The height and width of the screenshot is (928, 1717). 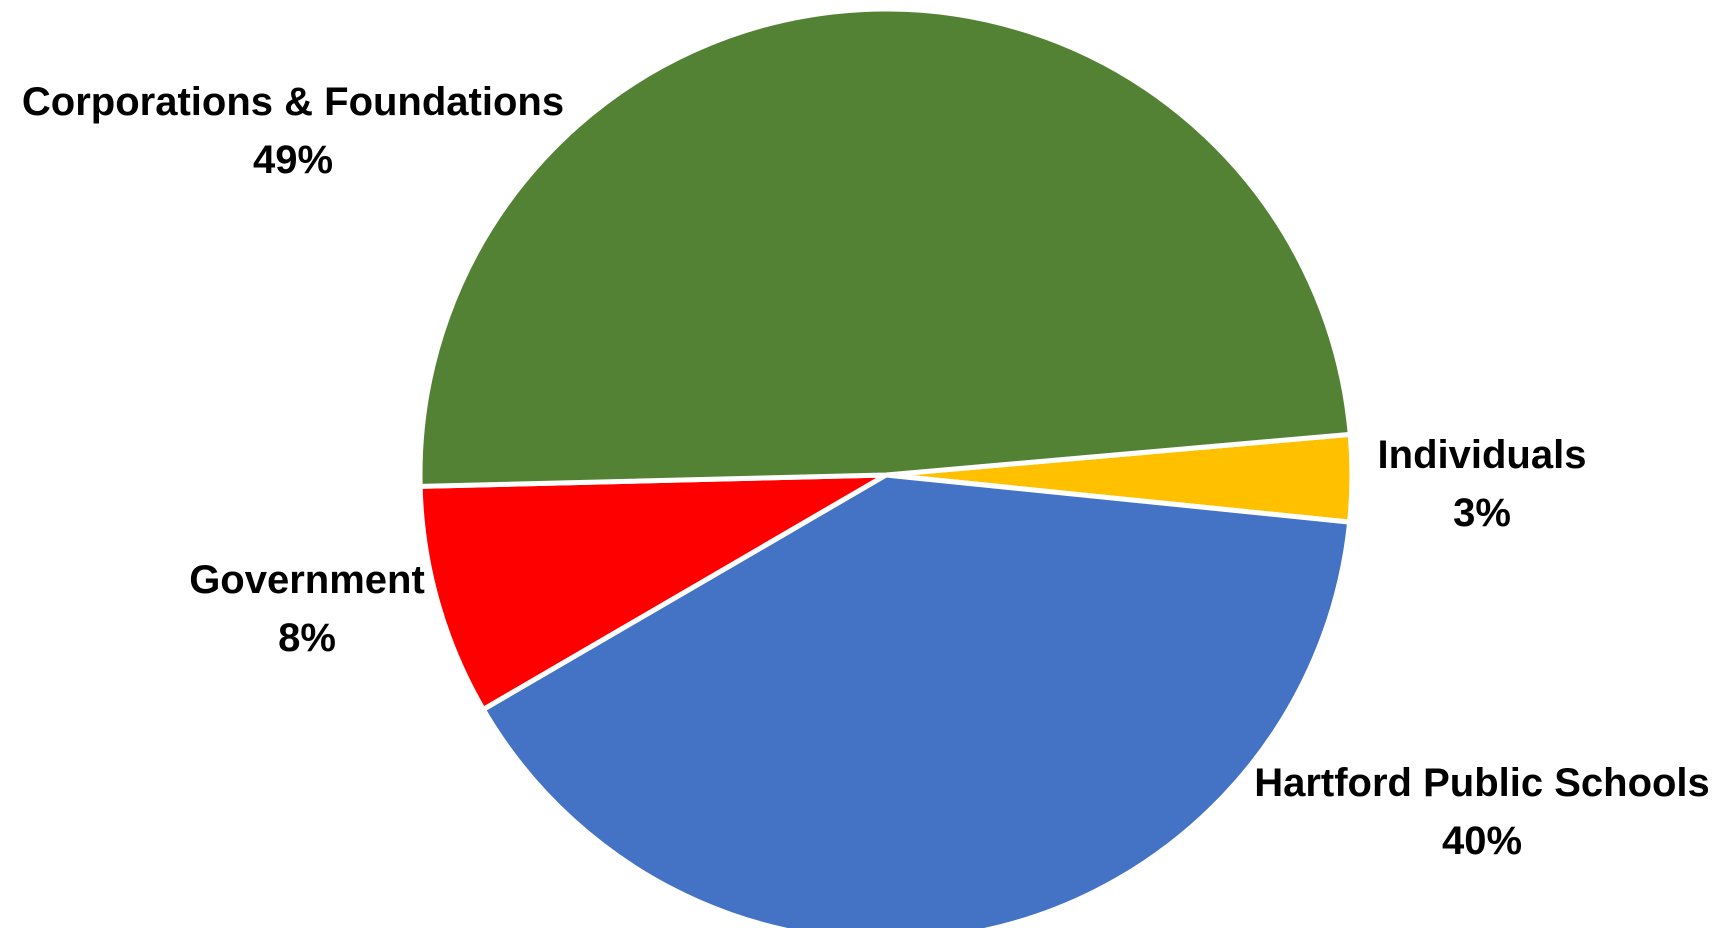 I want to click on slice-value-hartford-public-schools: 40%, so click(x=1482, y=841).